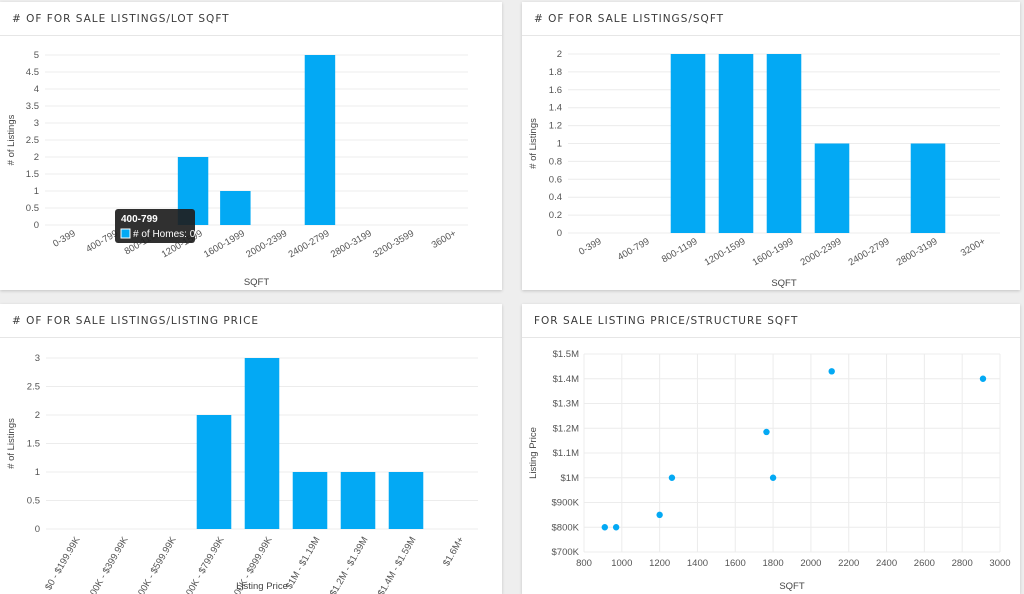  I want to click on x-tick-label: 1600, so click(735, 563).